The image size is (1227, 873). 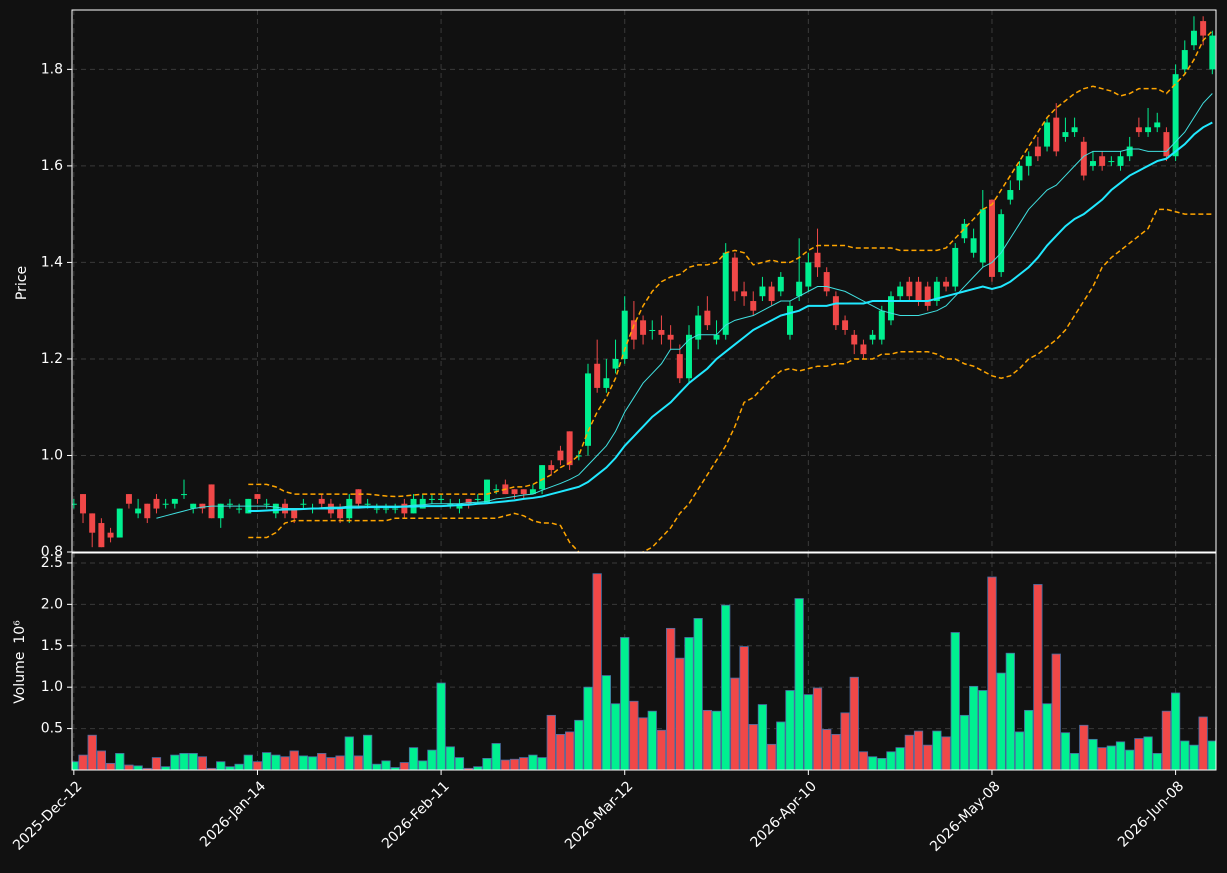 I want to click on volume-offset: 10⁶, so click(x=20, y=632).